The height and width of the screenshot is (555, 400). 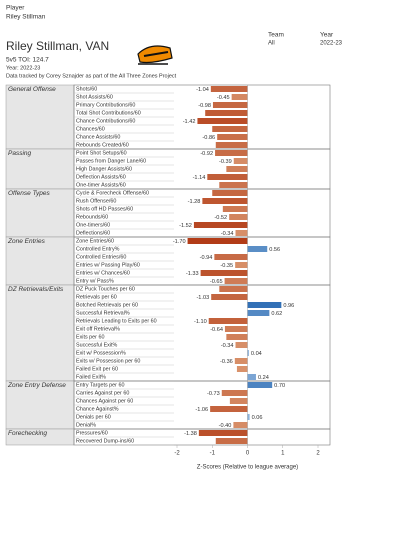 I want to click on metric-label: One-timers/60, so click(x=93, y=226).